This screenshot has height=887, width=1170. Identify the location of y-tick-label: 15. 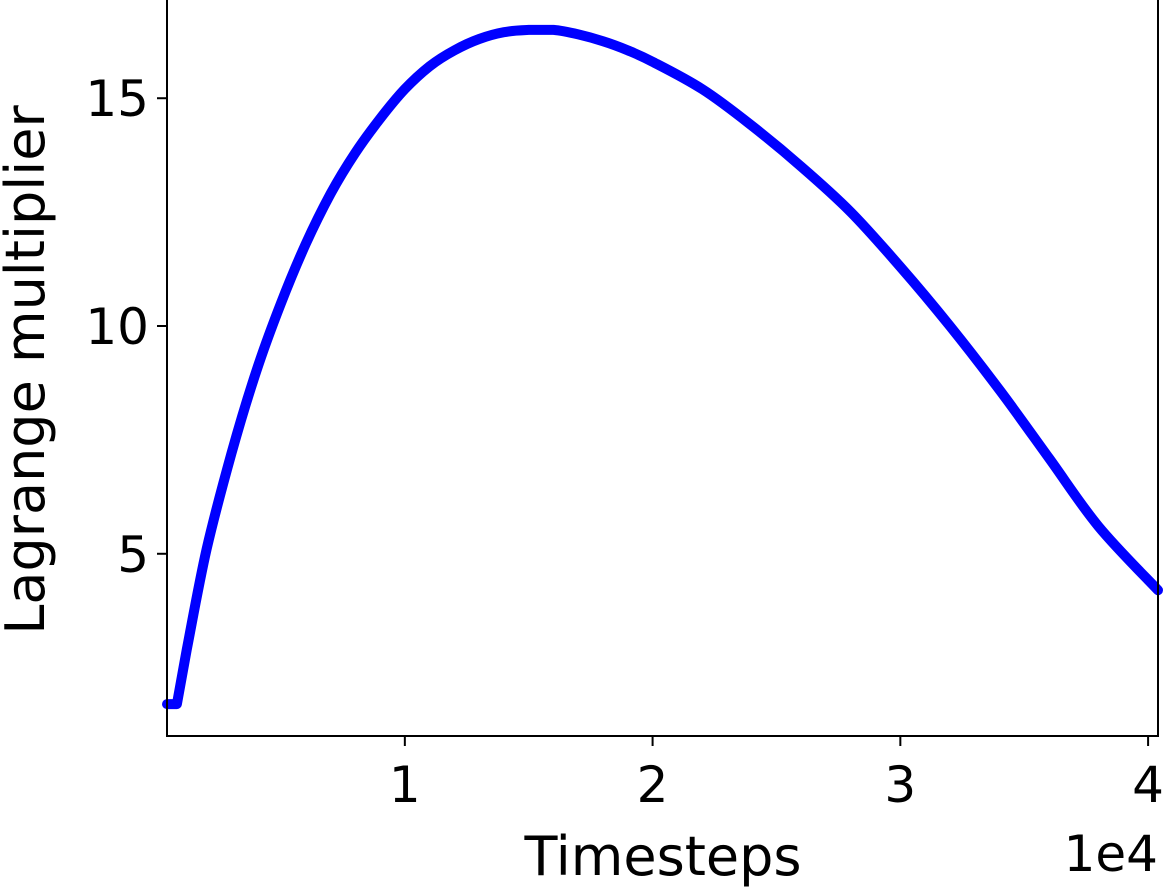
(117, 99).